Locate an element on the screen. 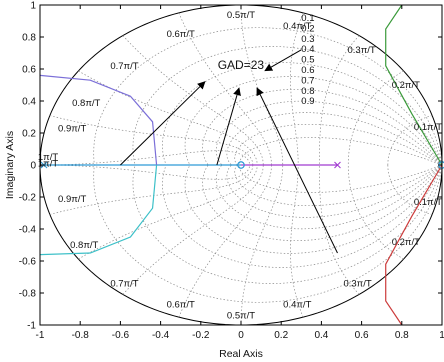 This screenshot has width=444, height=362. y-tick-label: 0.2 is located at coordinates (29, 134).